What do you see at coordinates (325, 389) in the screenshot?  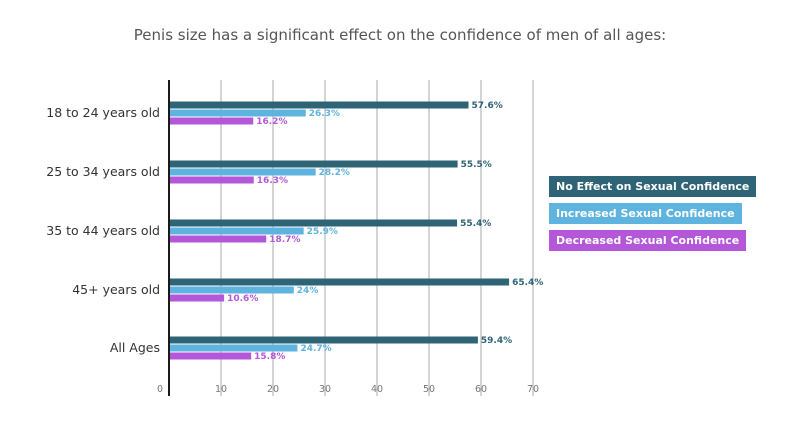 I see `x-tick-label: 30` at bounding box center [325, 389].